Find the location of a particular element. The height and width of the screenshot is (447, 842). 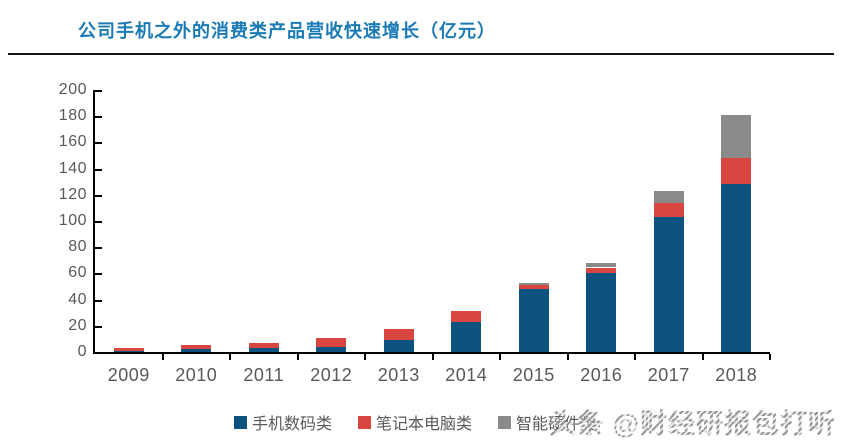

y-axis-label: 160 is located at coordinates (72, 142).